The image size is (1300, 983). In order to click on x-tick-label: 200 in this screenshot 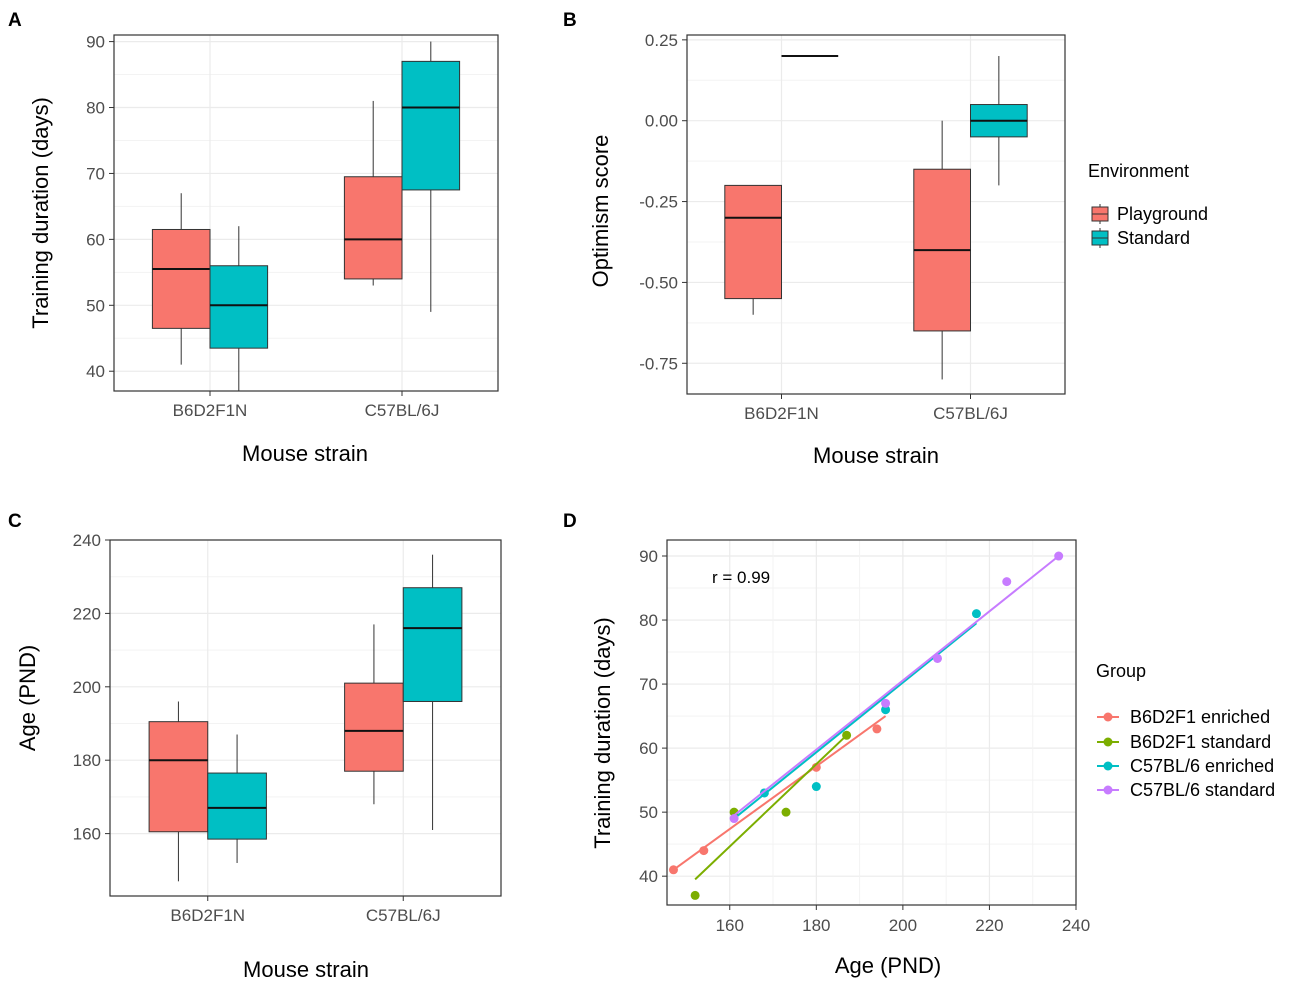, I will do `click(903, 925)`.